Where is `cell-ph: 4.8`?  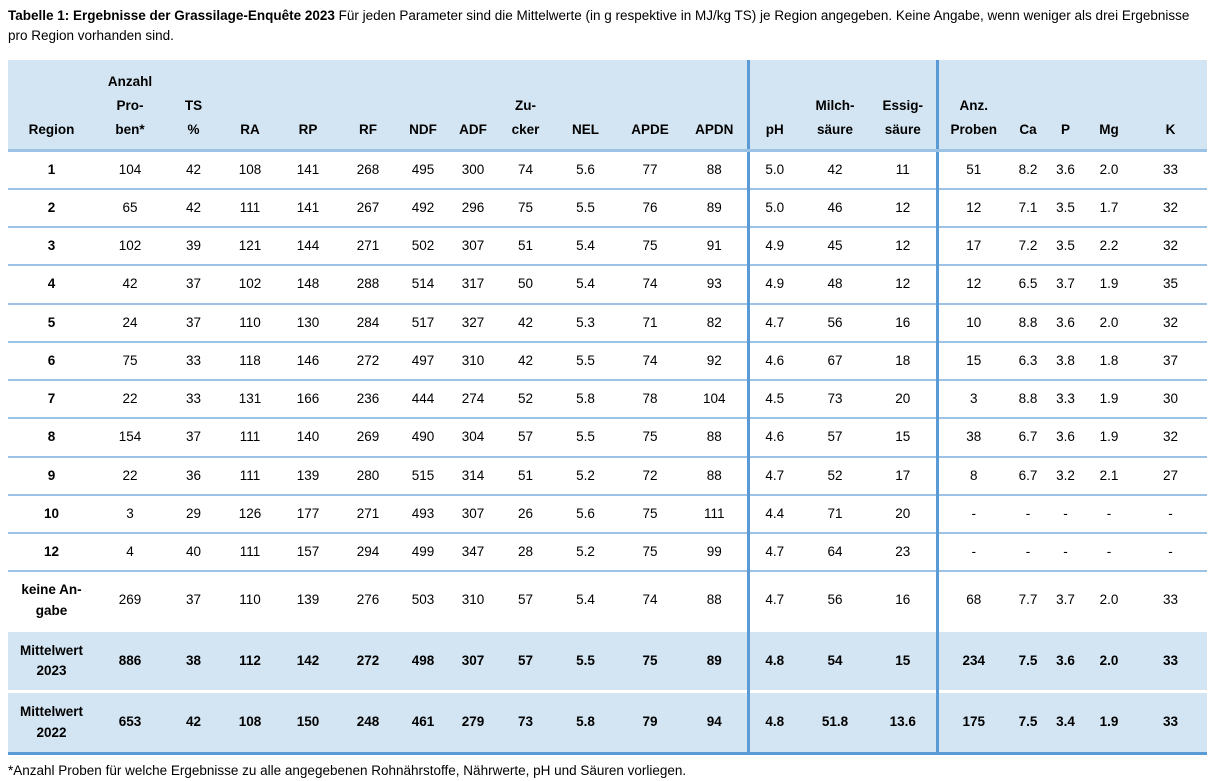 cell-ph: 4.8 is located at coordinates (773, 722).